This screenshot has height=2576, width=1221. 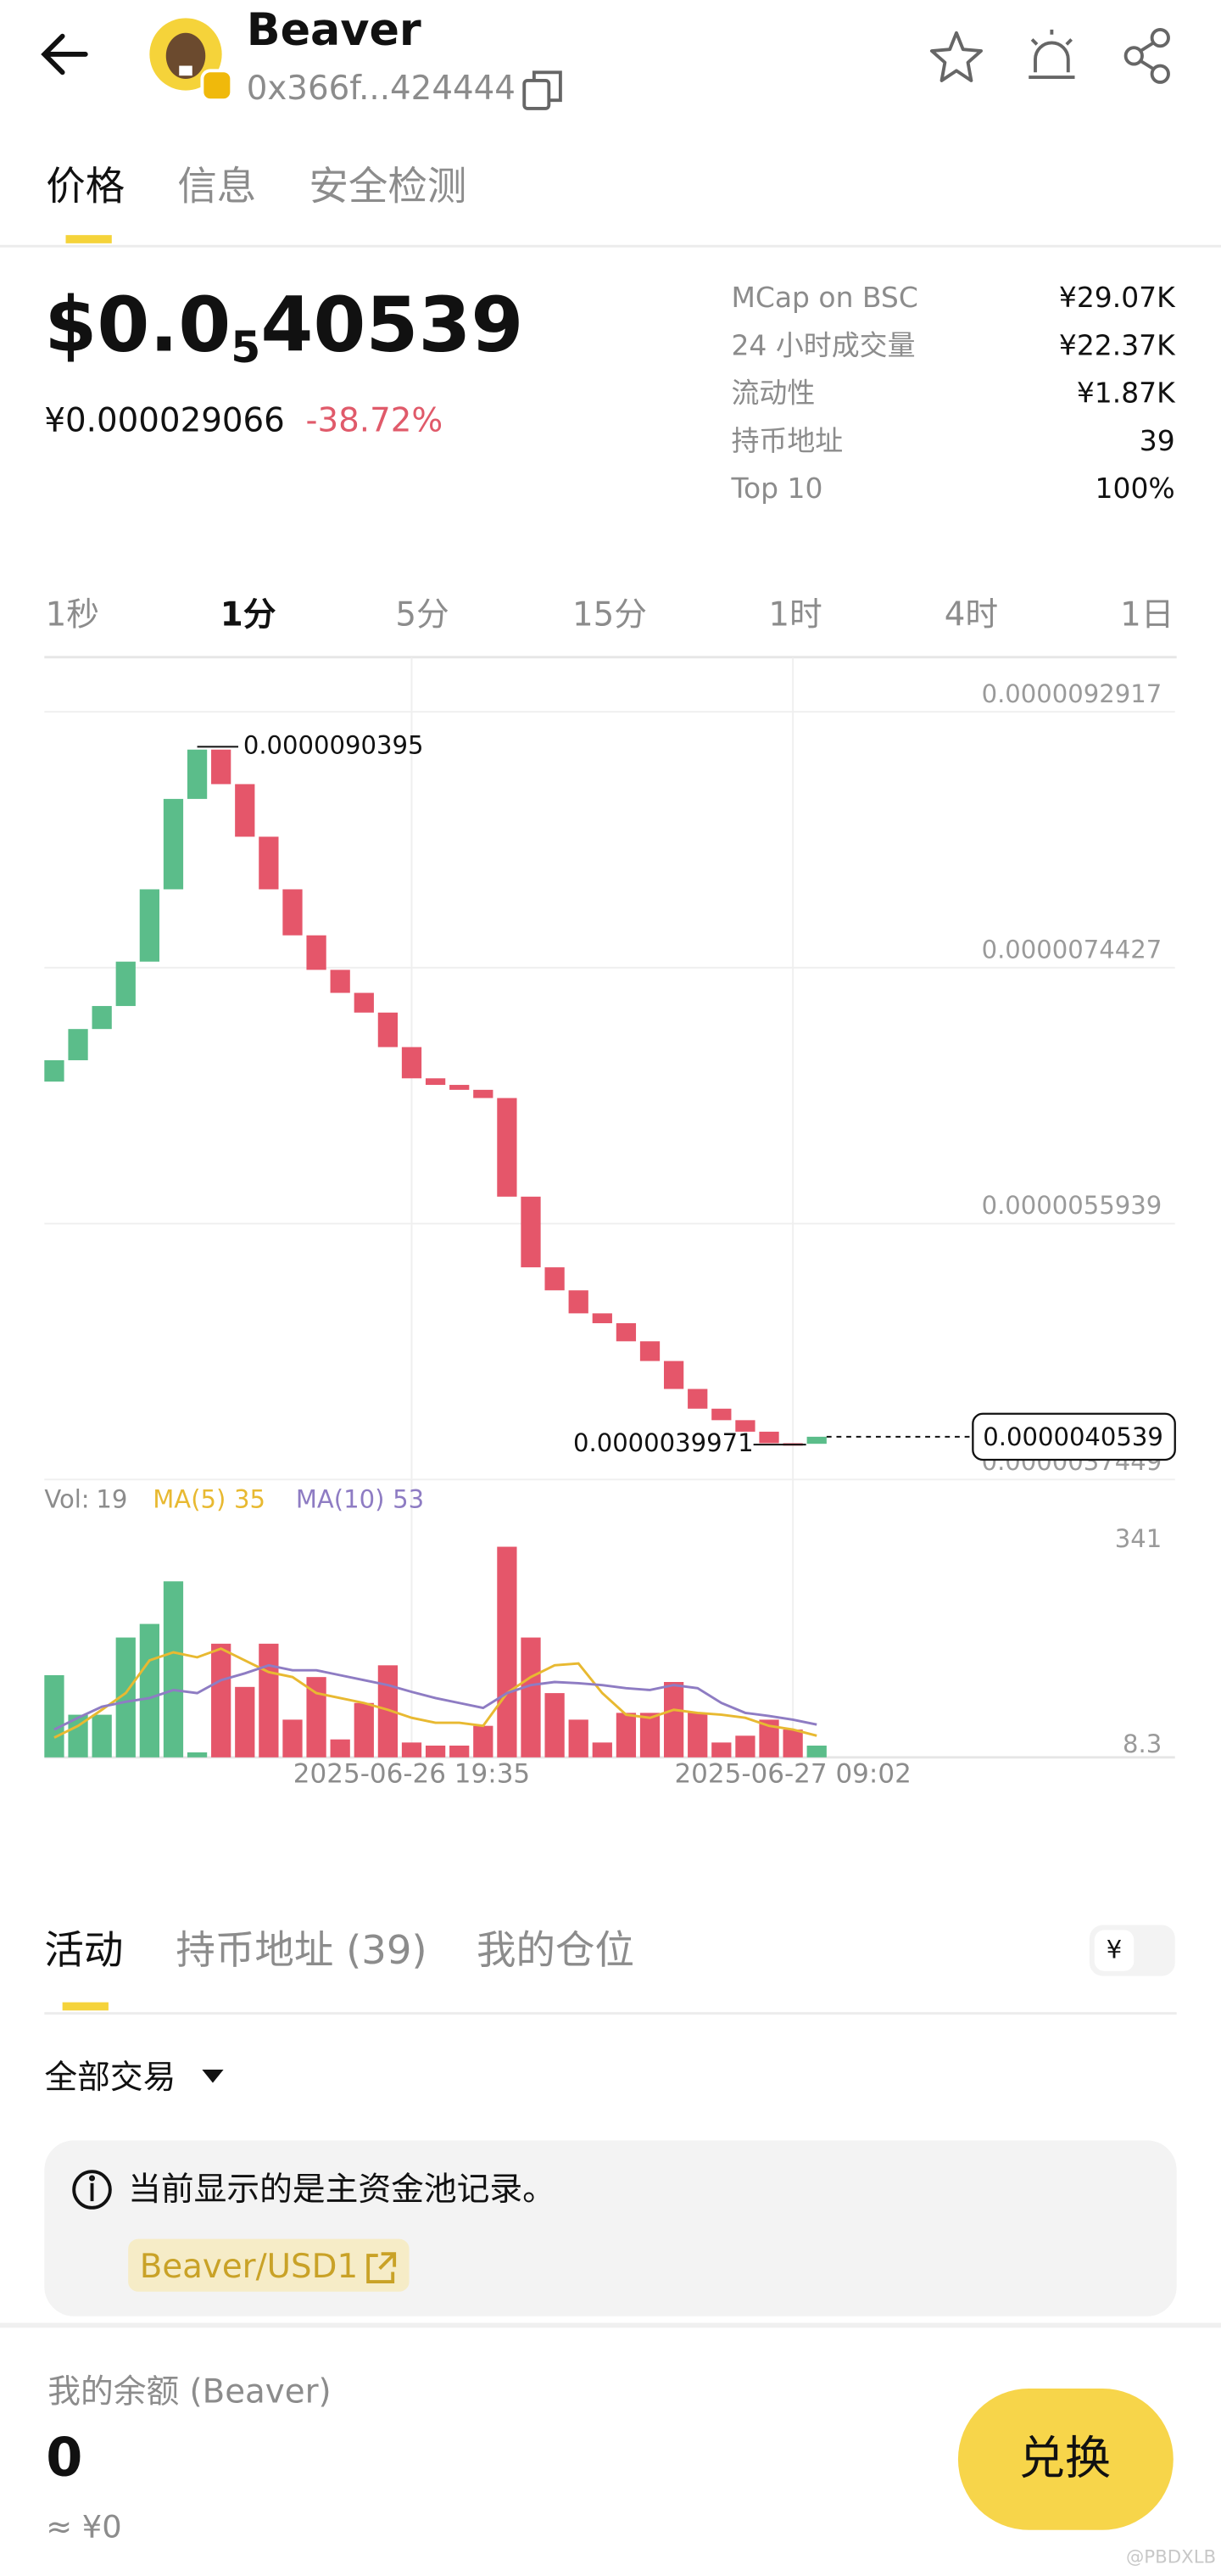 I want to click on interval: 1秒, so click(x=72, y=614).